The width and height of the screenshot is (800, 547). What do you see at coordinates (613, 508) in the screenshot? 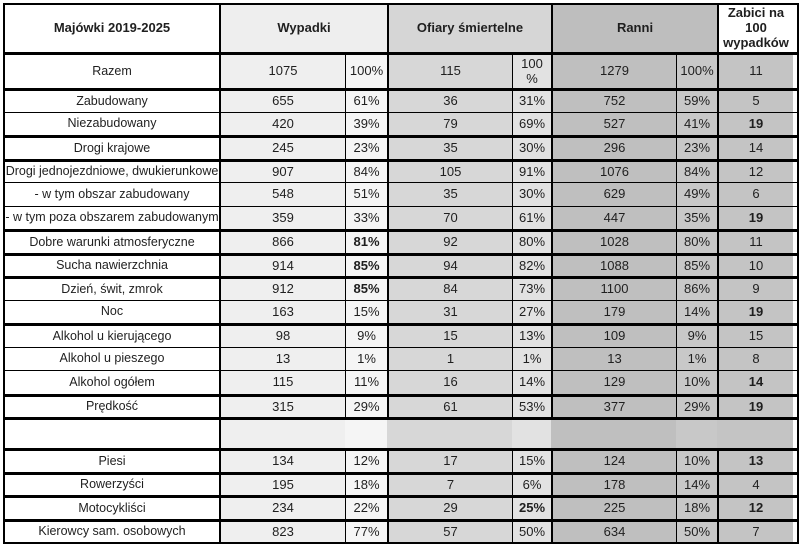
I see `data-cell: 225` at bounding box center [613, 508].